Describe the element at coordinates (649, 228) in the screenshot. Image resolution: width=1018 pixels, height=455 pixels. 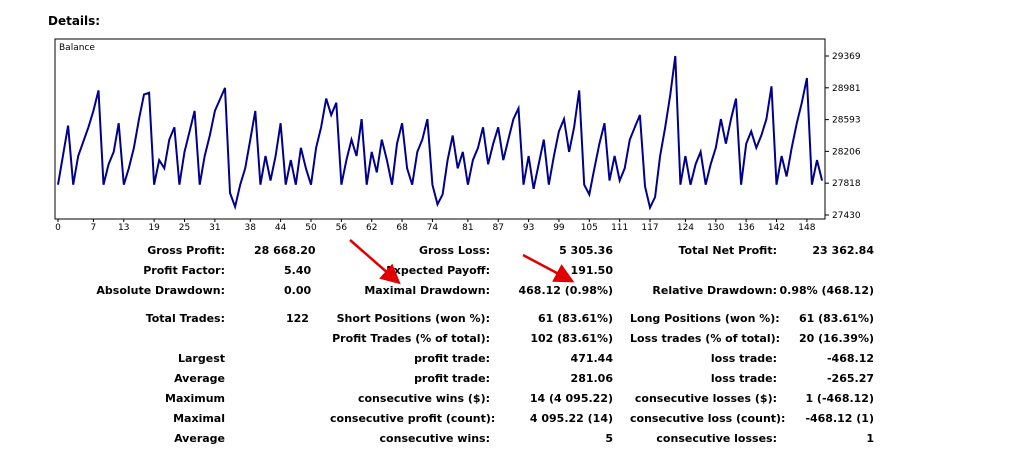
I see `x-tick-label: 117` at that location.